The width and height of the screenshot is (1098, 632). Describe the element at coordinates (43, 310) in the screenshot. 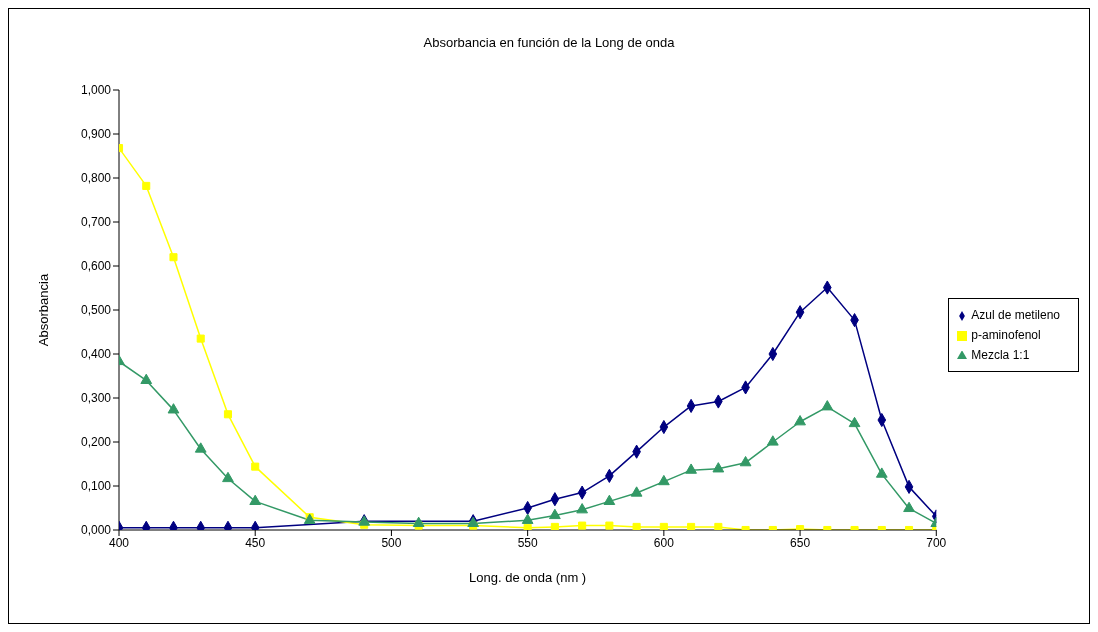

I see `y-axis-title: Absorbancia` at that location.